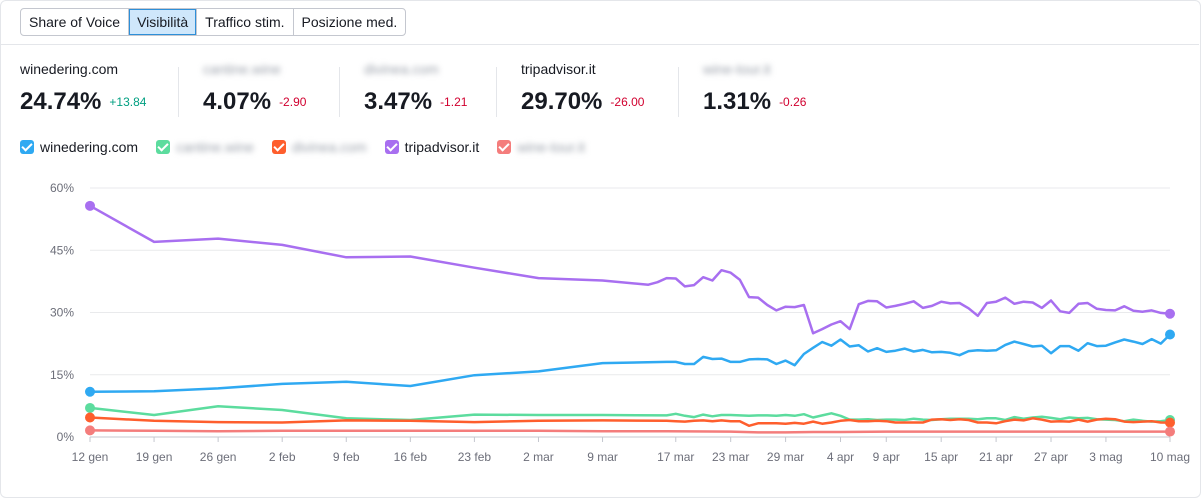 The height and width of the screenshot is (498, 1201). Describe the element at coordinates (1051, 457) in the screenshot. I see `x-tick-label: 27 apr` at that location.